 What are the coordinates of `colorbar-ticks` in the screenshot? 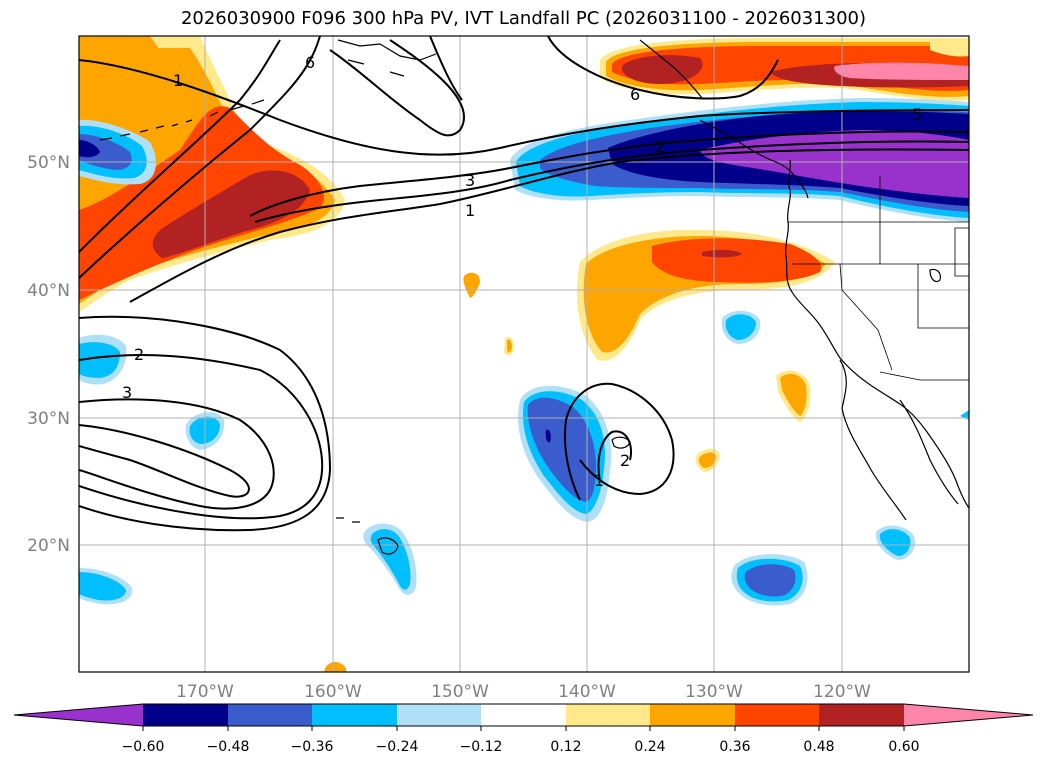 It's located at (523, 728).